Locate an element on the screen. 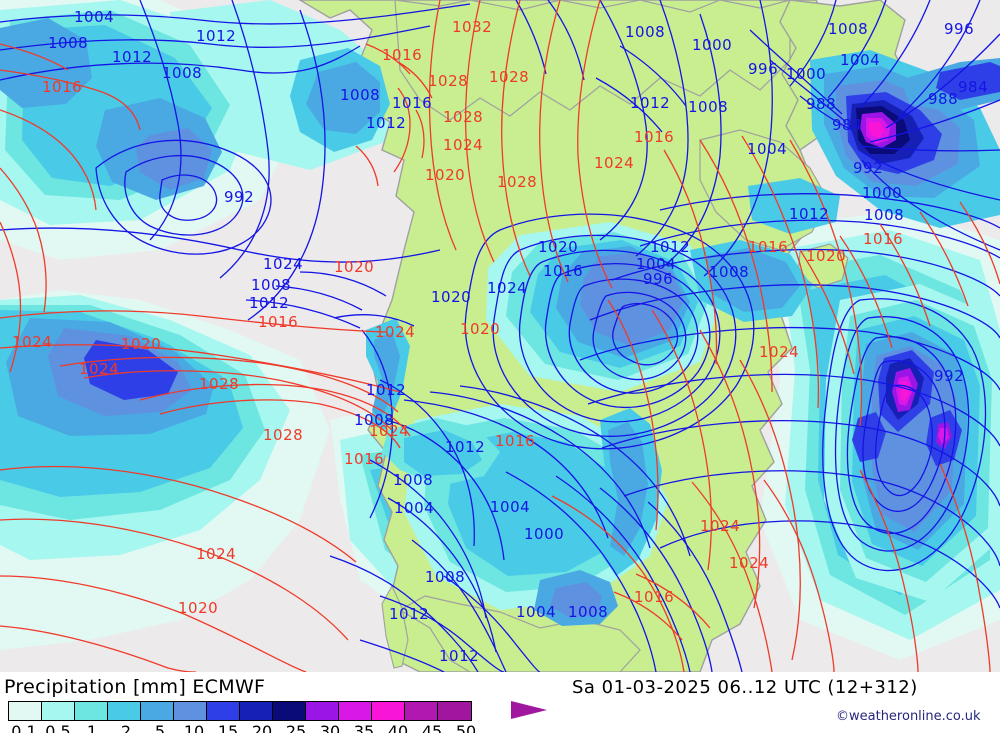 This screenshot has width=1000, height=733. chart-title: Precipitation [mm] ECMWF is located at coordinates (135, 687).